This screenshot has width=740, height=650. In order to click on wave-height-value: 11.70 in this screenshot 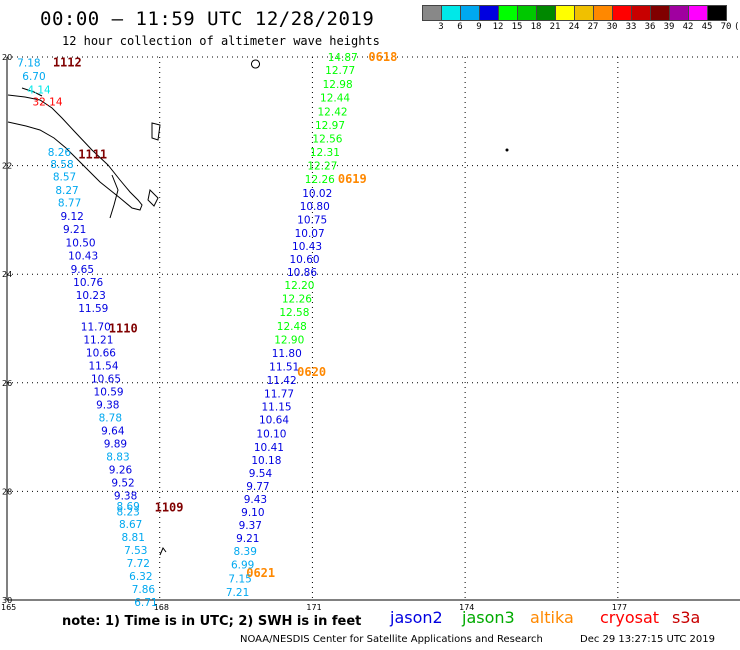, I will do `click(96, 327)`.